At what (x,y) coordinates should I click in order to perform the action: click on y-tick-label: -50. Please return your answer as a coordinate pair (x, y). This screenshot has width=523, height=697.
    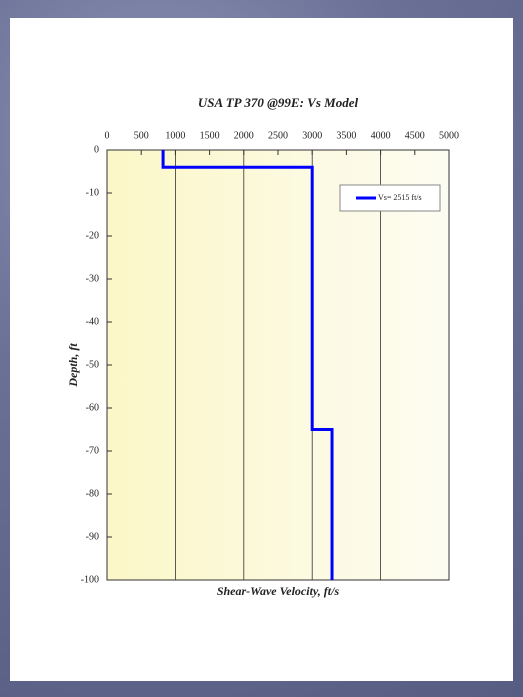
    Looking at the image, I should click on (92, 364).